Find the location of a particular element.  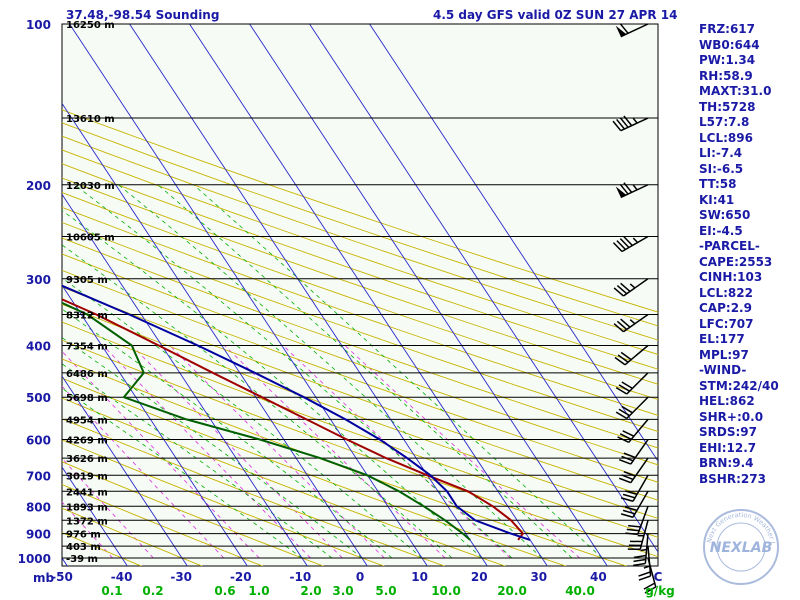

temperature-tick-label: 0 is located at coordinates (360, 577).